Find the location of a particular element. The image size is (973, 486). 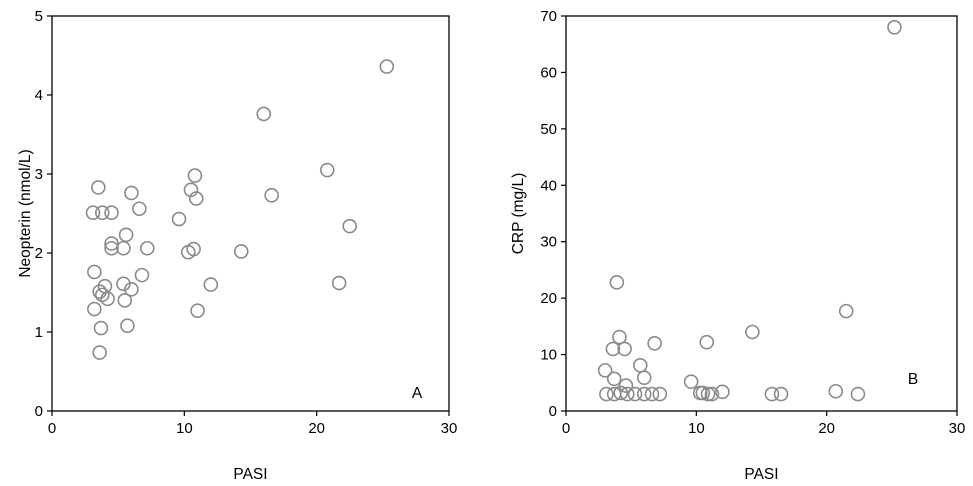

y-tick-label: 3 is located at coordinates (39, 174).